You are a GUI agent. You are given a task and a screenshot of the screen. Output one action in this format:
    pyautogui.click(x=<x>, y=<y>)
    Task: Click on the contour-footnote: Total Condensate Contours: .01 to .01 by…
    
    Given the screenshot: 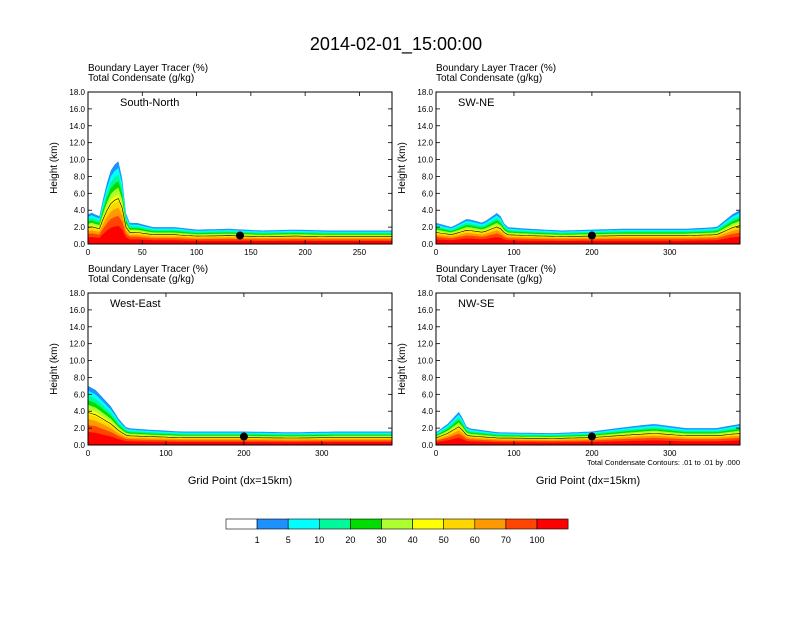 What is the action you would take?
    pyautogui.click(x=663, y=462)
    